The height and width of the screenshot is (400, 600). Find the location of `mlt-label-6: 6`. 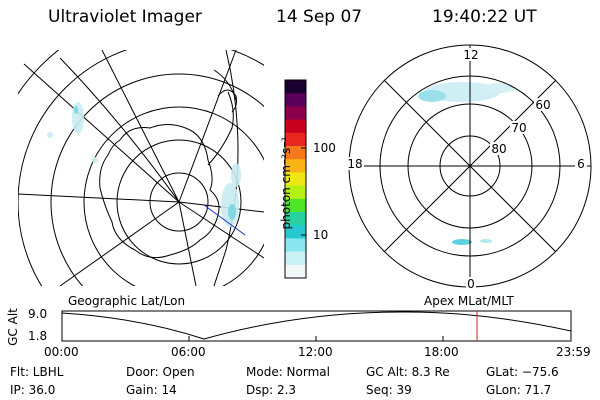

mlt-label-6: 6 is located at coordinates (581, 164).